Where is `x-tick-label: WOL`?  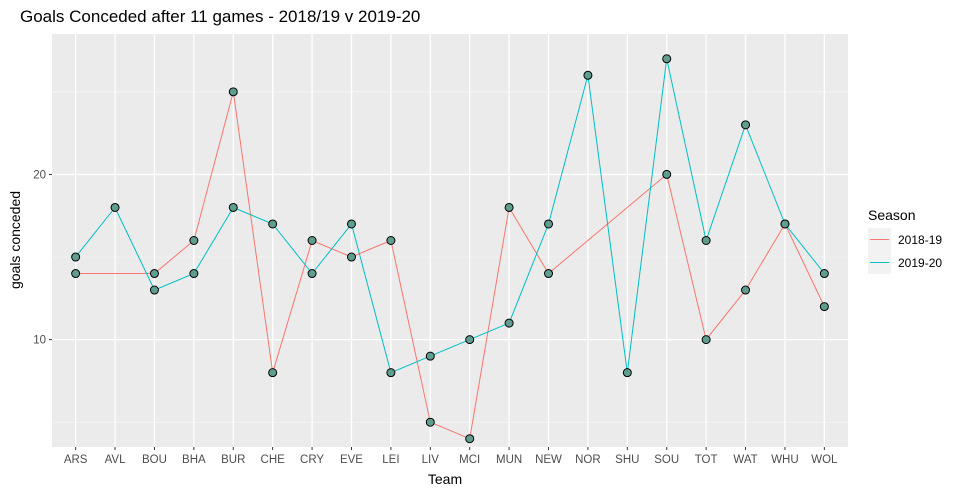 x-tick-label: WOL is located at coordinates (824, 460).